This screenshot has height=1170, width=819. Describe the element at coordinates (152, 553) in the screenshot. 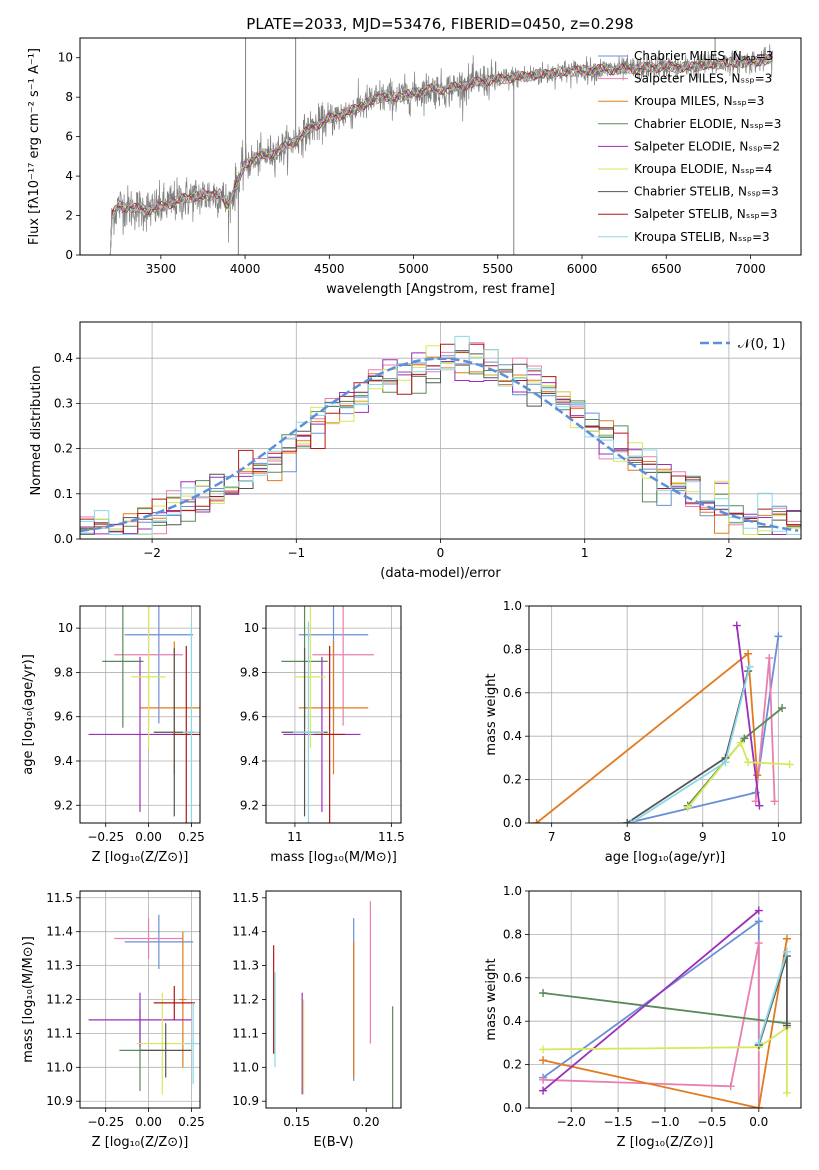

I see `x-tick-label: −2` at that location.